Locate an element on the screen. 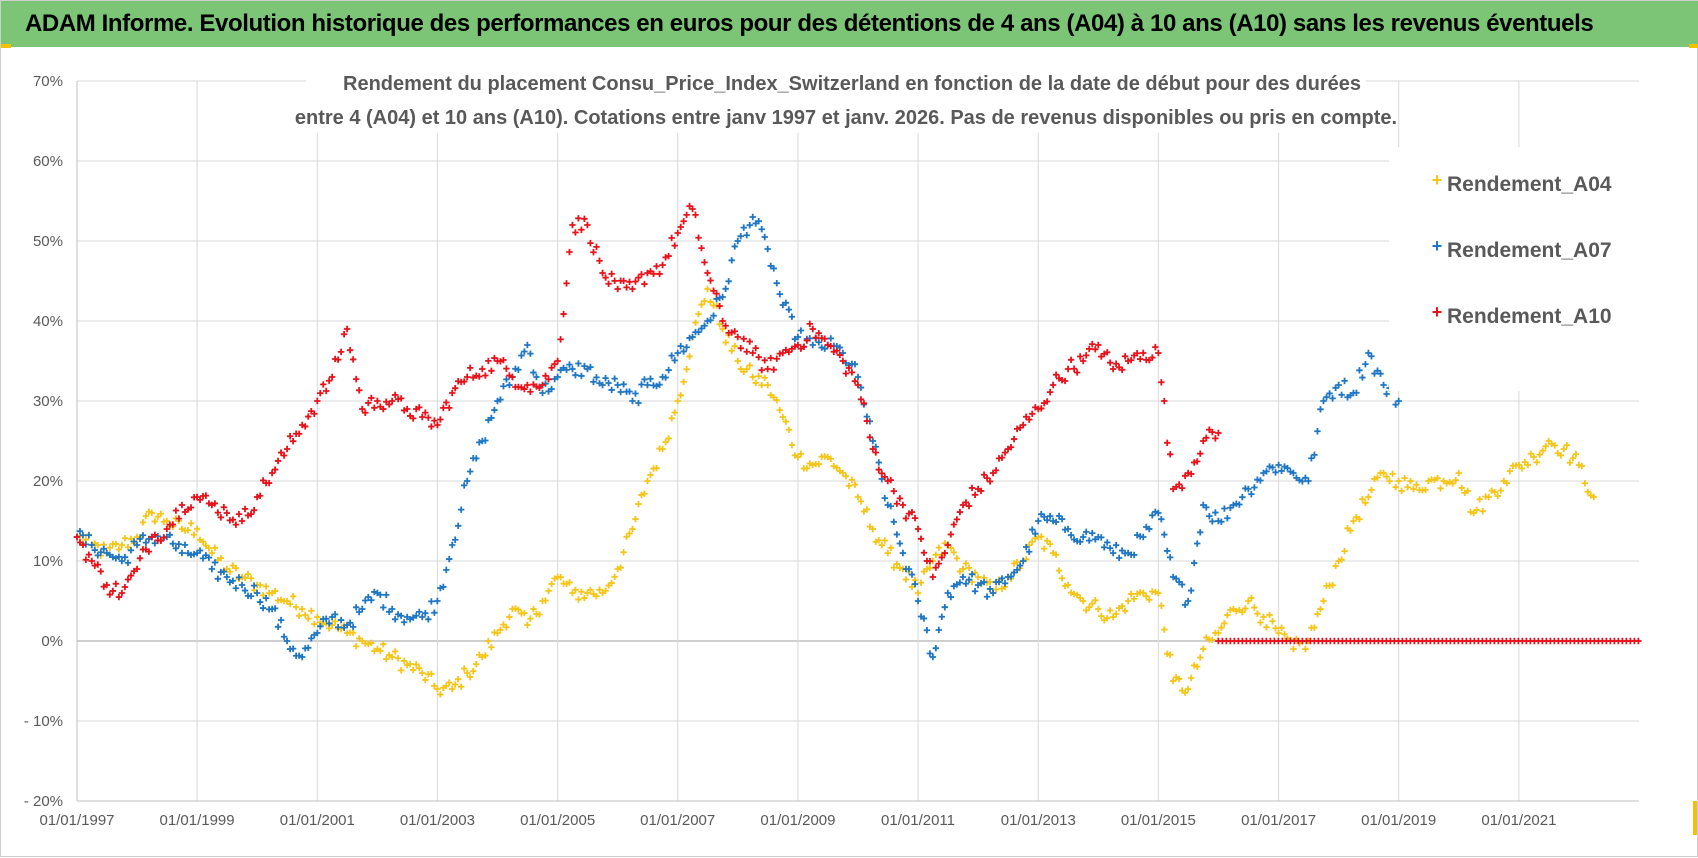  corner-mark-top-right is located at coordinates (1693, 46).